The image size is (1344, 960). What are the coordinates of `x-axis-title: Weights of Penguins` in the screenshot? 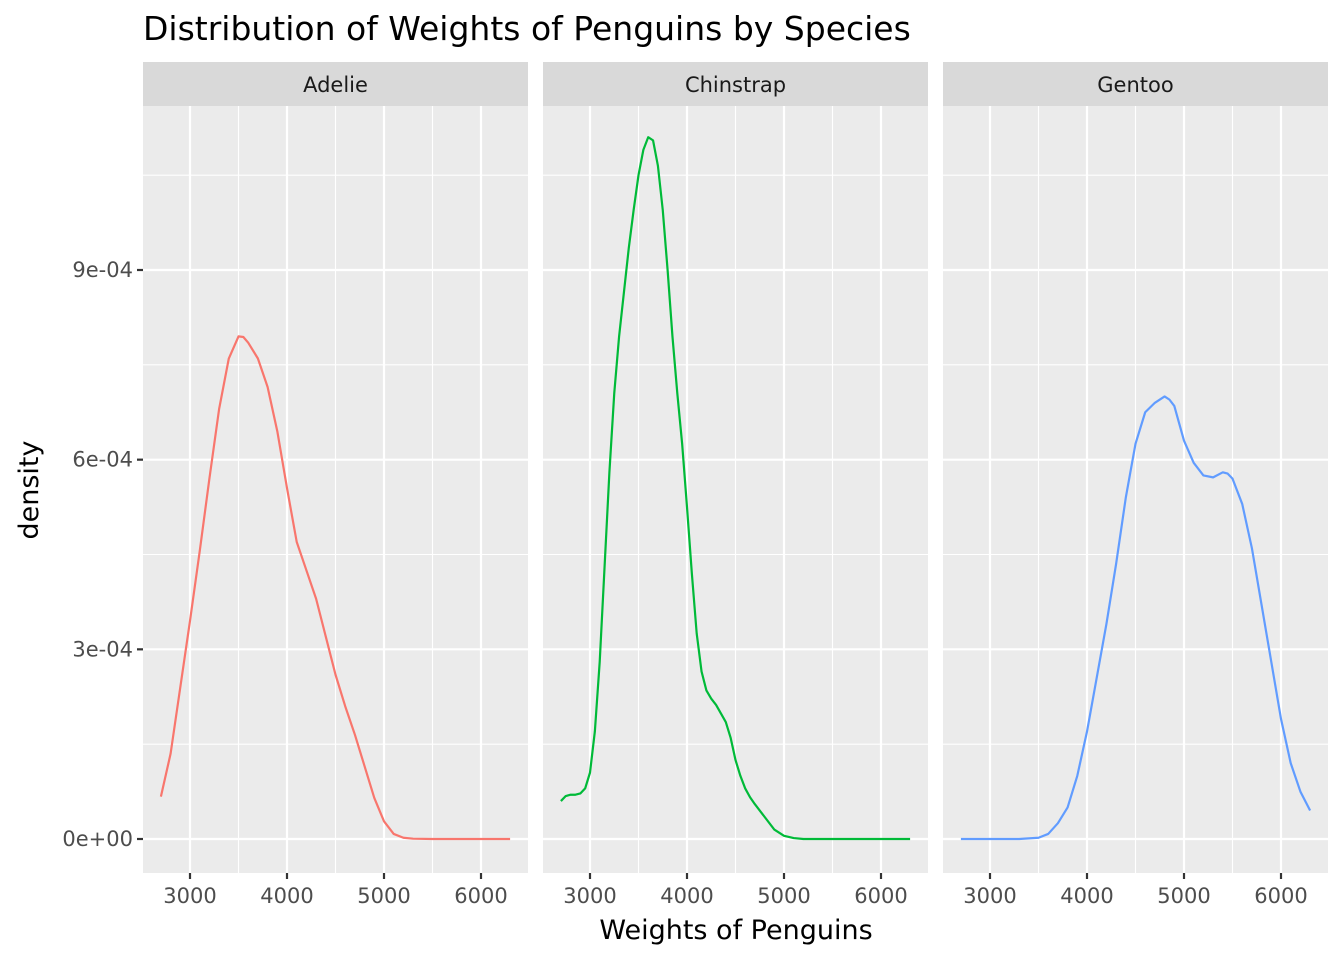 It's located at (735, 930).